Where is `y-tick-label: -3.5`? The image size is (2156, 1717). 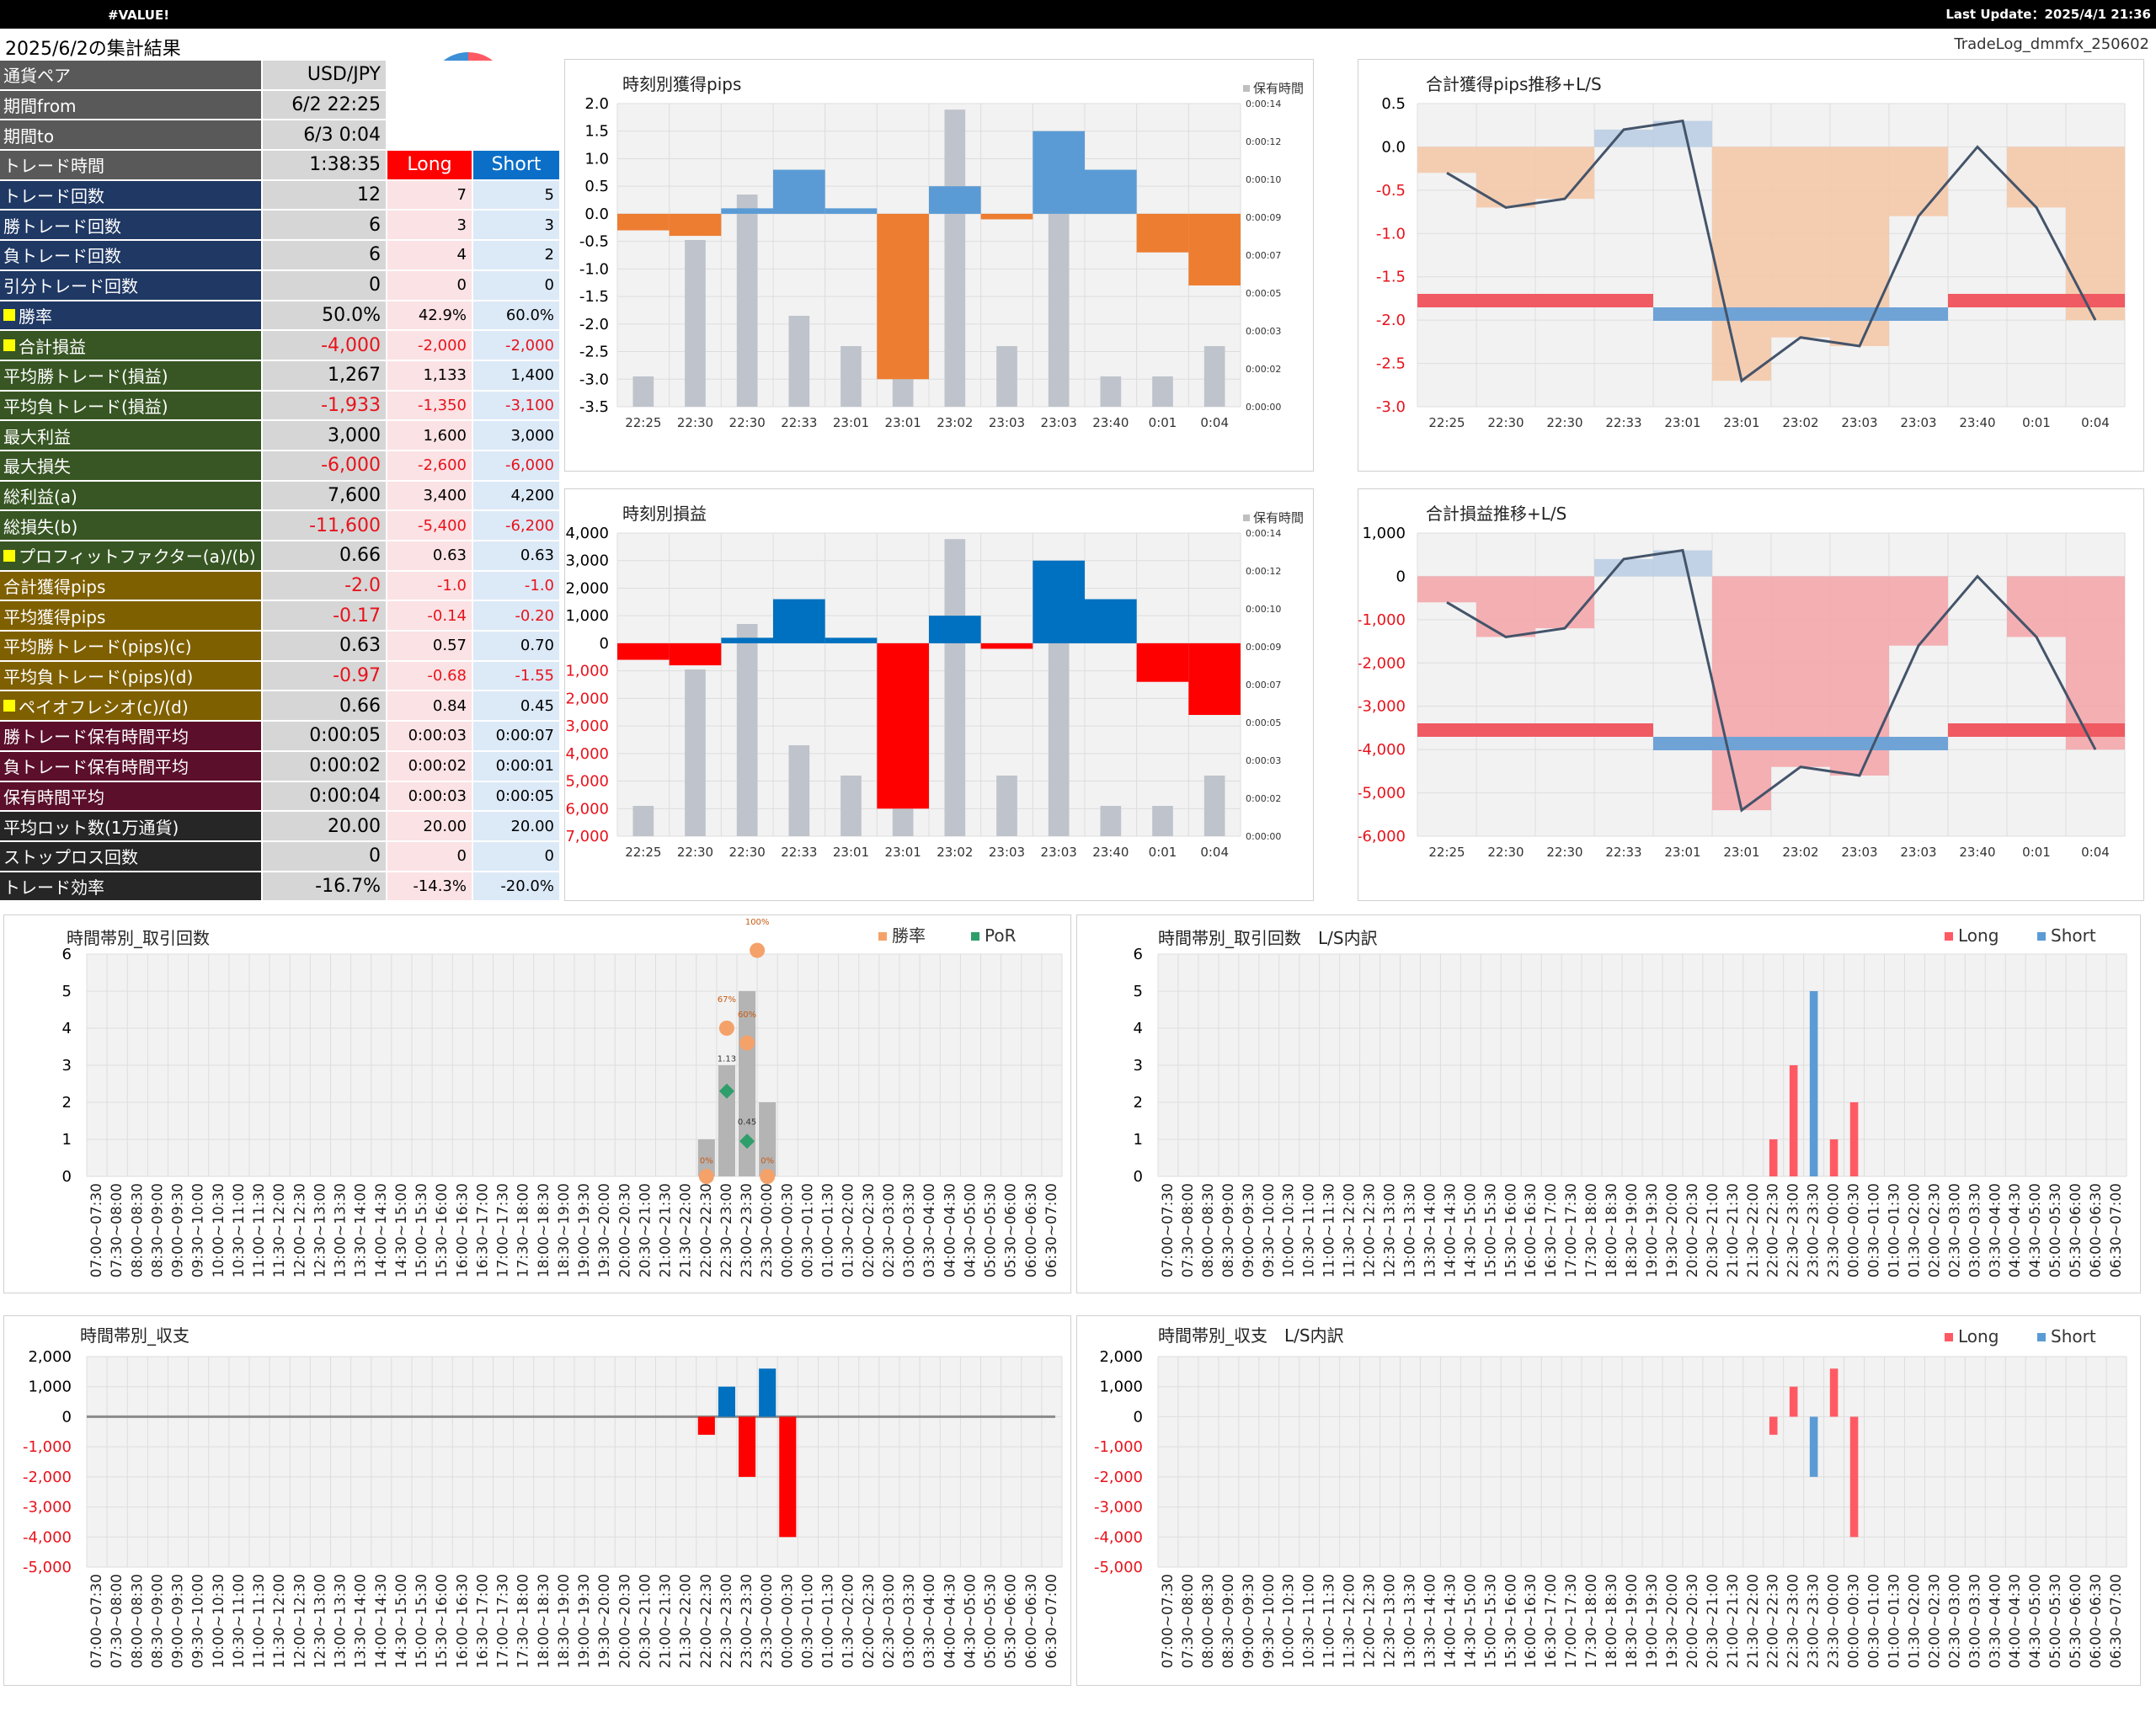
y-tick-label: -3.5 is located at coordinates (594, 407).